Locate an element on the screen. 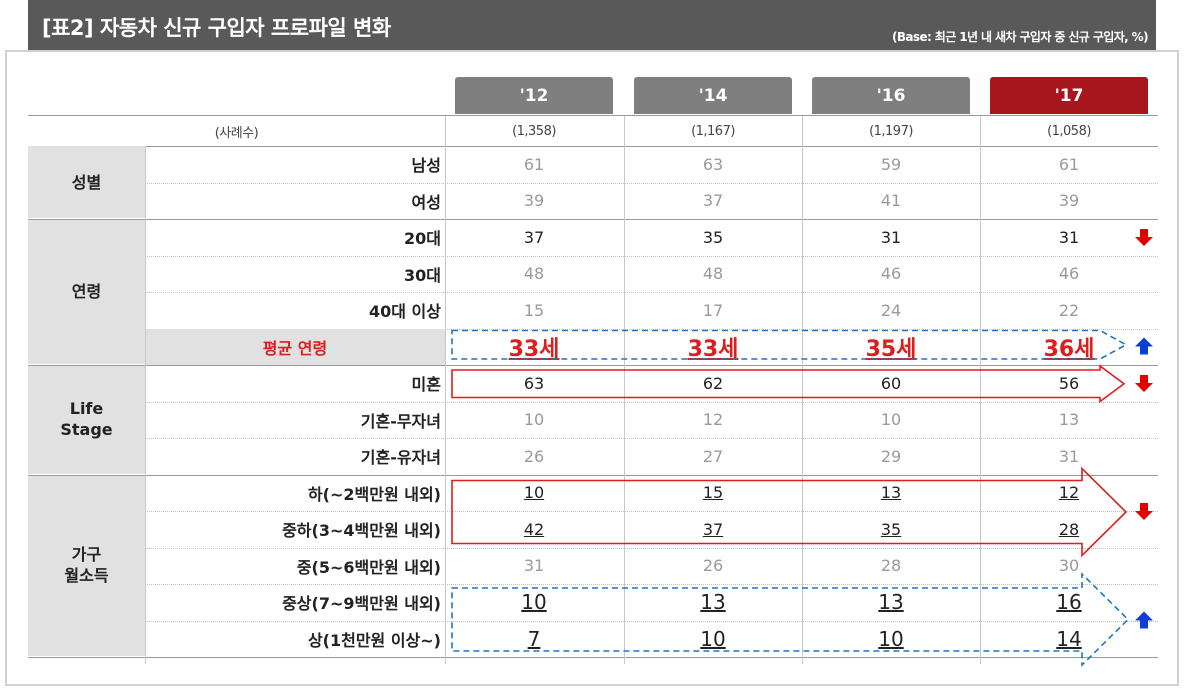 Image resolution: width=1184 pixels, height=690 pixels. cell-r13-c2: 10 is located at coordinates (891, 638).